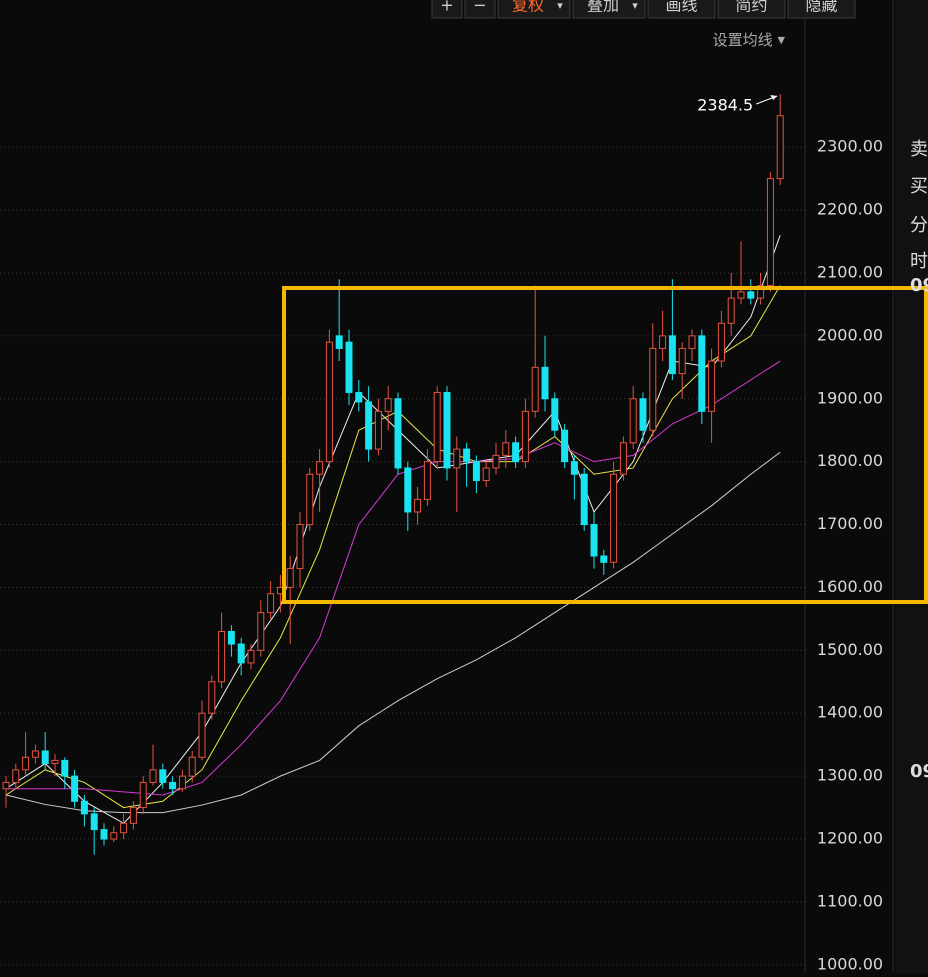 Image resolution: width=928 pixels, height=977 pixels. Describe the element at coordinates (528, 7) in the screenshot. I see `button-label: 复权` at that location.